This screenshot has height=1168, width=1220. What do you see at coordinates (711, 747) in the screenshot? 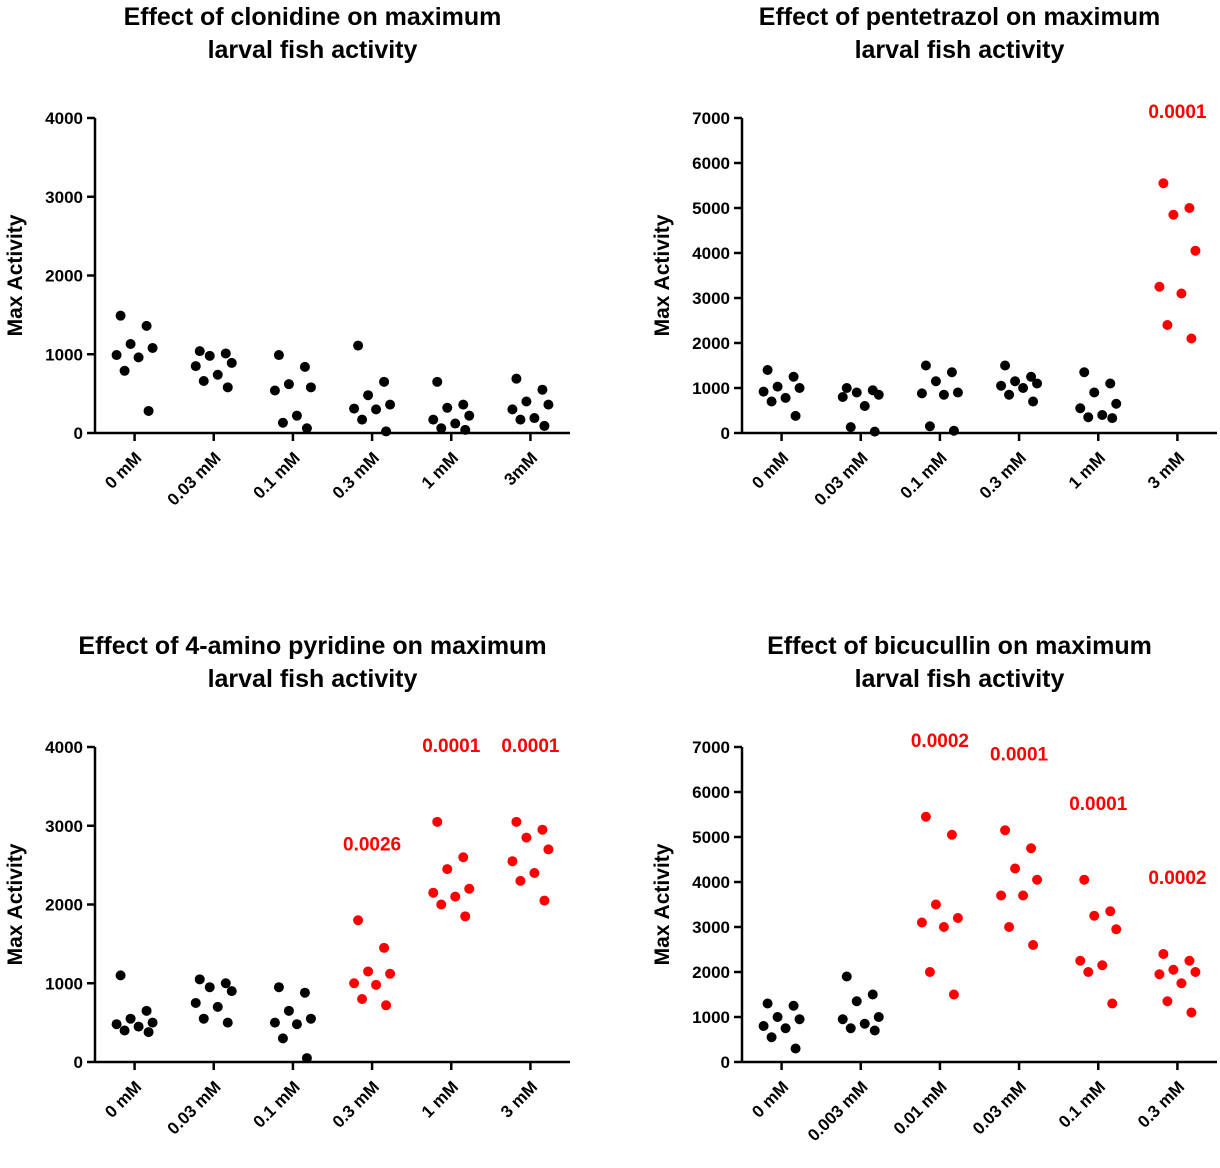
I see `y-tick-label: 7000` at bounding box center [711, 747].